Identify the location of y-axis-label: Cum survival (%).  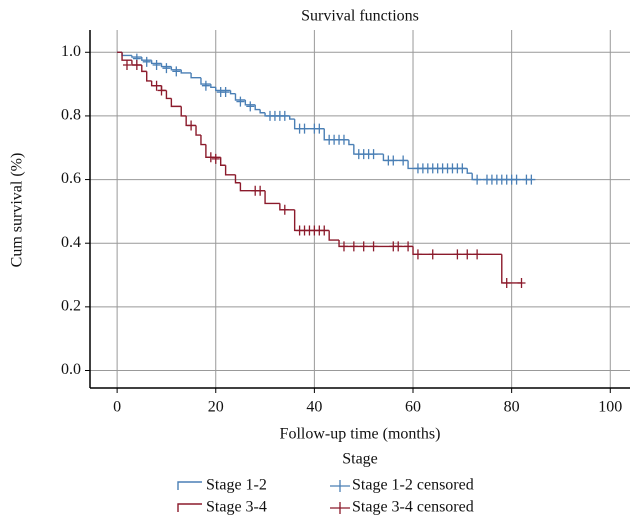
(17, 210).